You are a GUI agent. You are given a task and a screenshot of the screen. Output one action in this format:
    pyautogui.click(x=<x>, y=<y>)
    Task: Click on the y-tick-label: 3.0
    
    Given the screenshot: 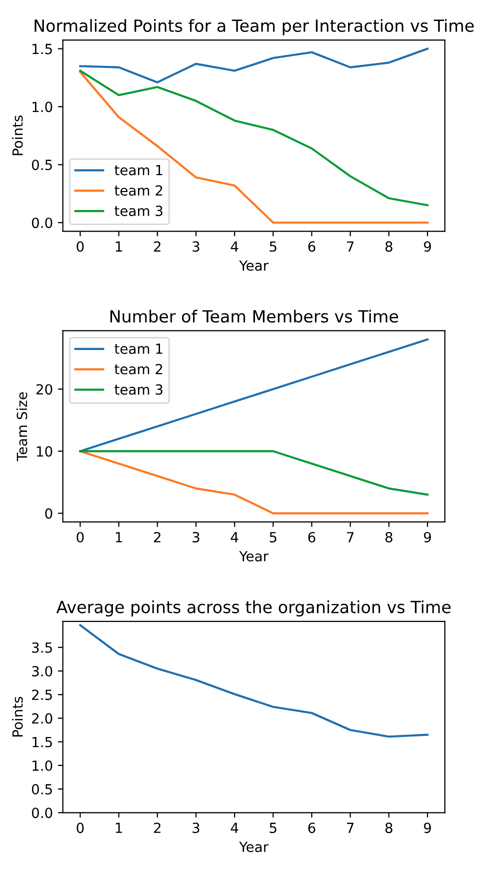 What is the action you would take?
    pyautogui.click(x=42, y=671)
    